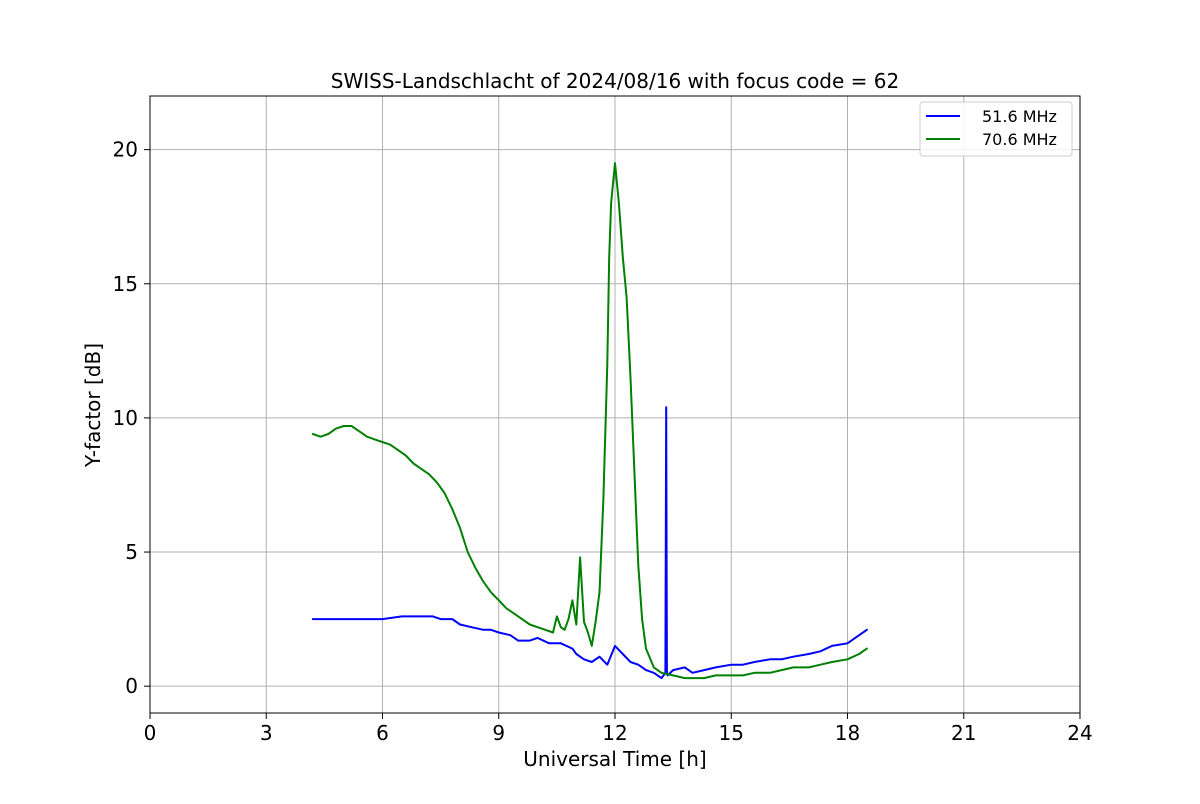  I want to click on y-tick-label-1: 5, so click(131, 552).